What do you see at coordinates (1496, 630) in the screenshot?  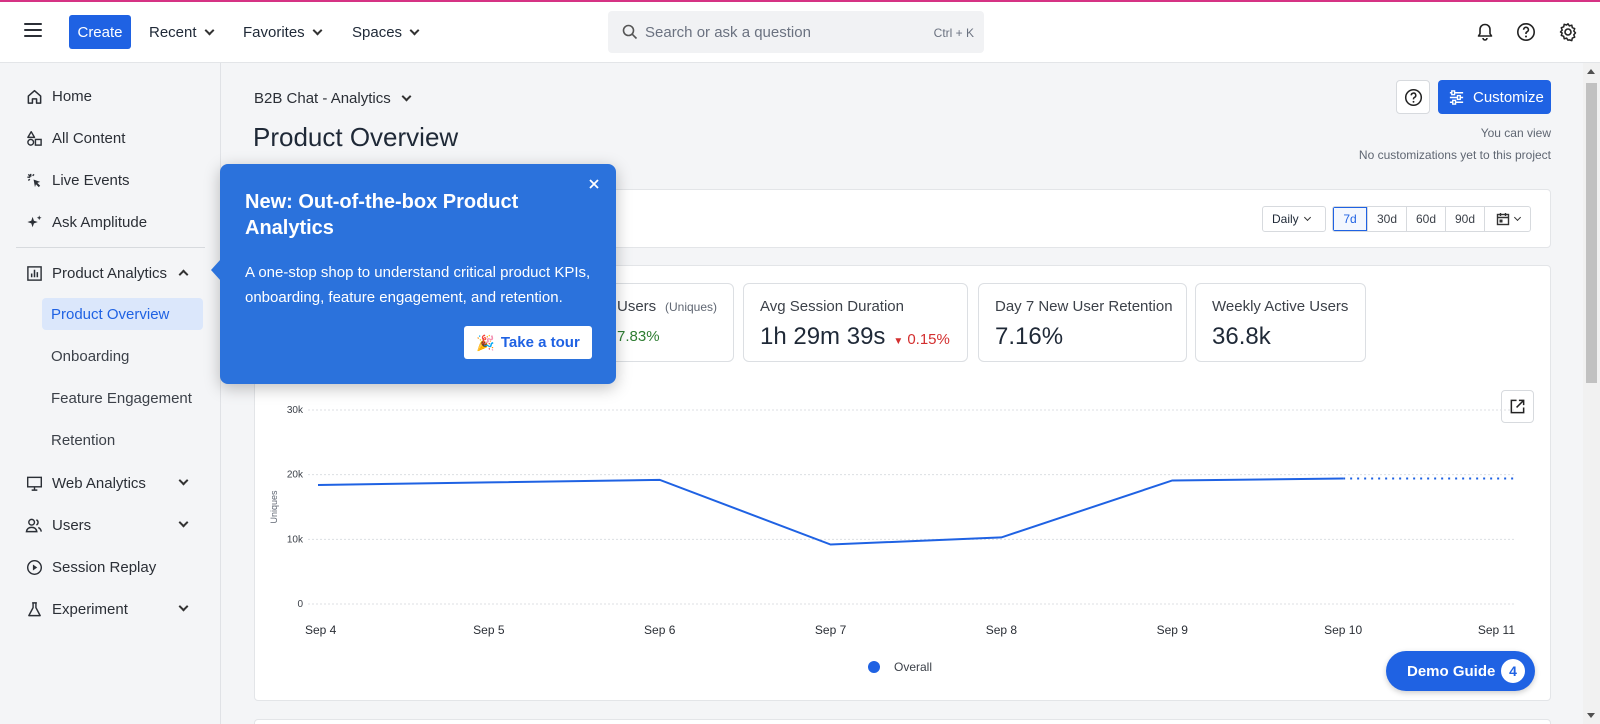 I see `x-tick-label: Sep 11` at bounding box center [1496, 630].